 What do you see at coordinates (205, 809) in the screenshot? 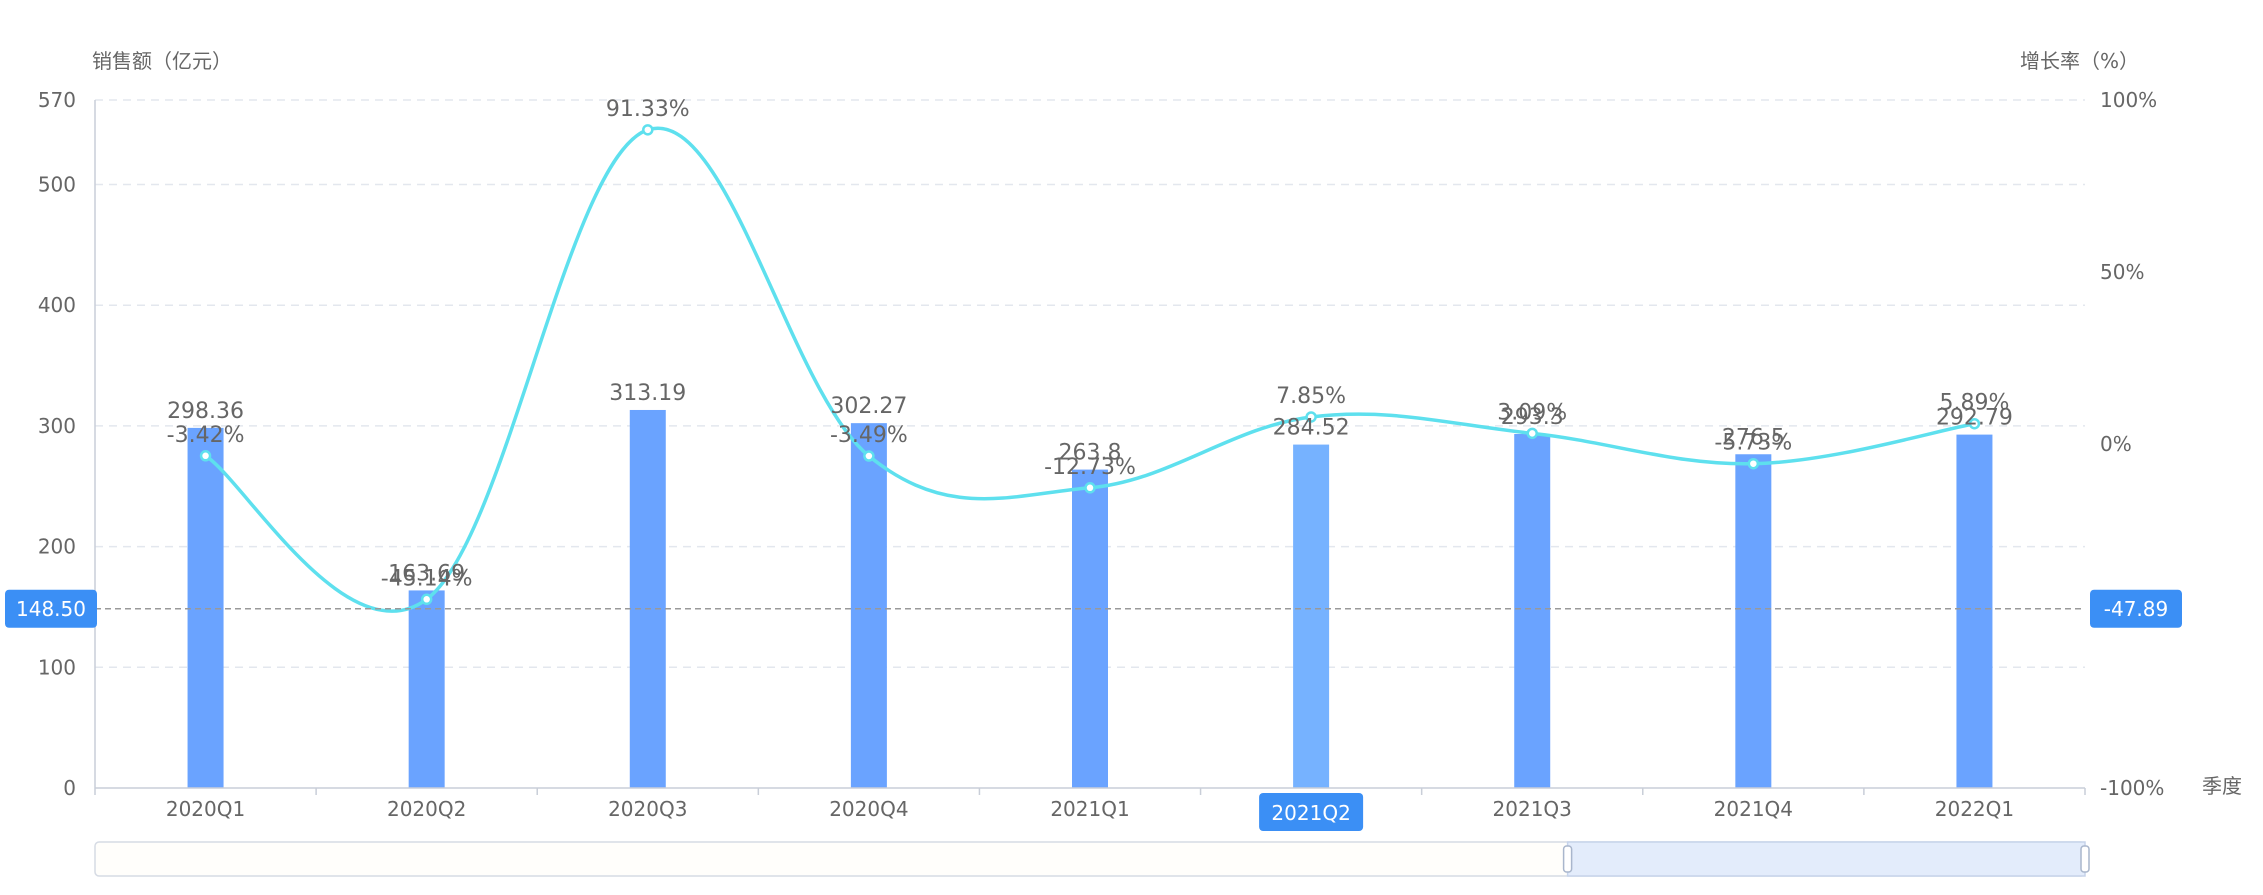
I see `x-axis-tick-label: 2020Q1` at bounding box center [205, 809].